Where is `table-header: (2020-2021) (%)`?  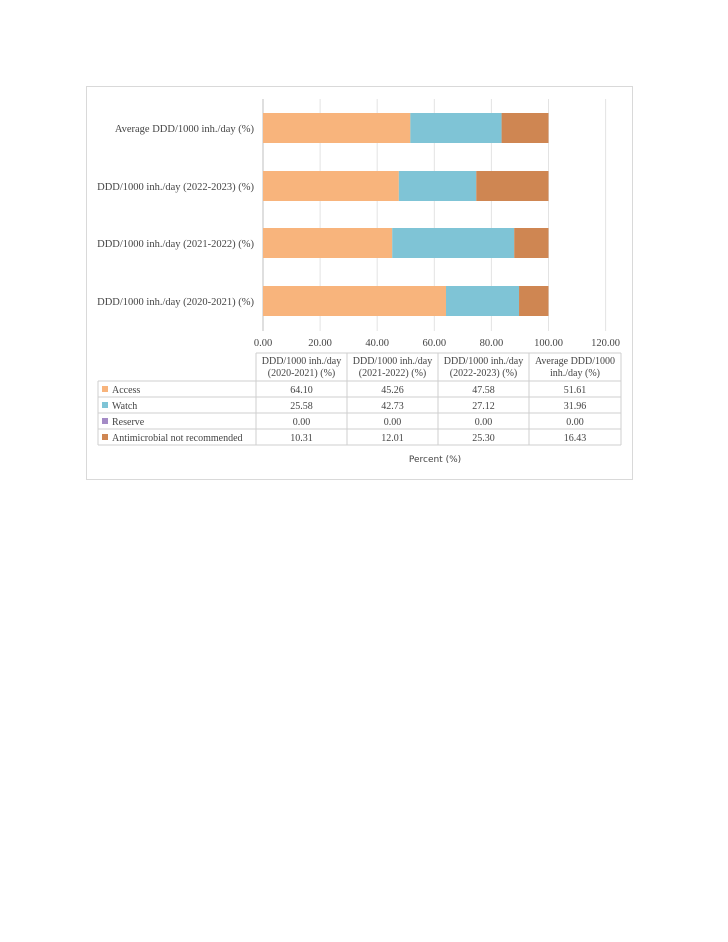 table-header: (2020-2021) (%) is located at coordinates (301, 373).